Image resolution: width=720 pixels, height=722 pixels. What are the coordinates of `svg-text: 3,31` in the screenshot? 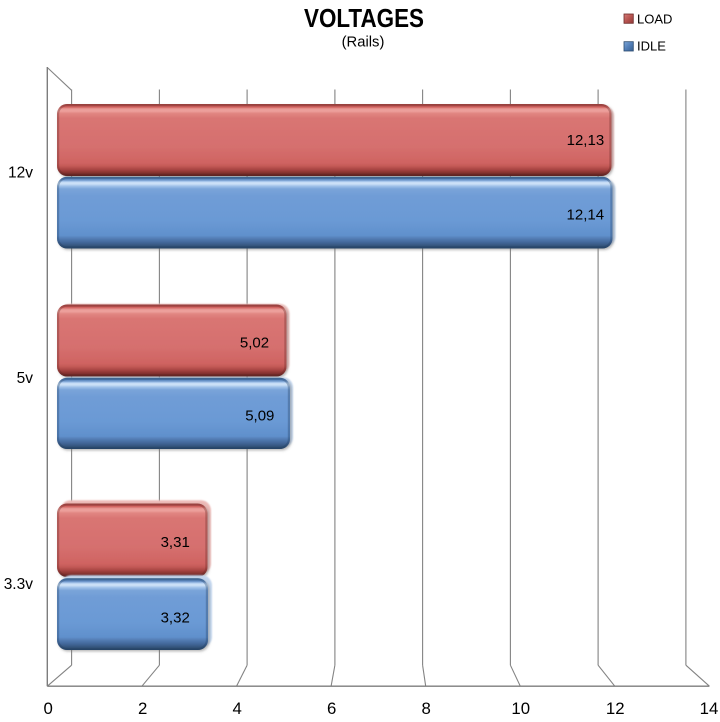 It's located at (175, 542).